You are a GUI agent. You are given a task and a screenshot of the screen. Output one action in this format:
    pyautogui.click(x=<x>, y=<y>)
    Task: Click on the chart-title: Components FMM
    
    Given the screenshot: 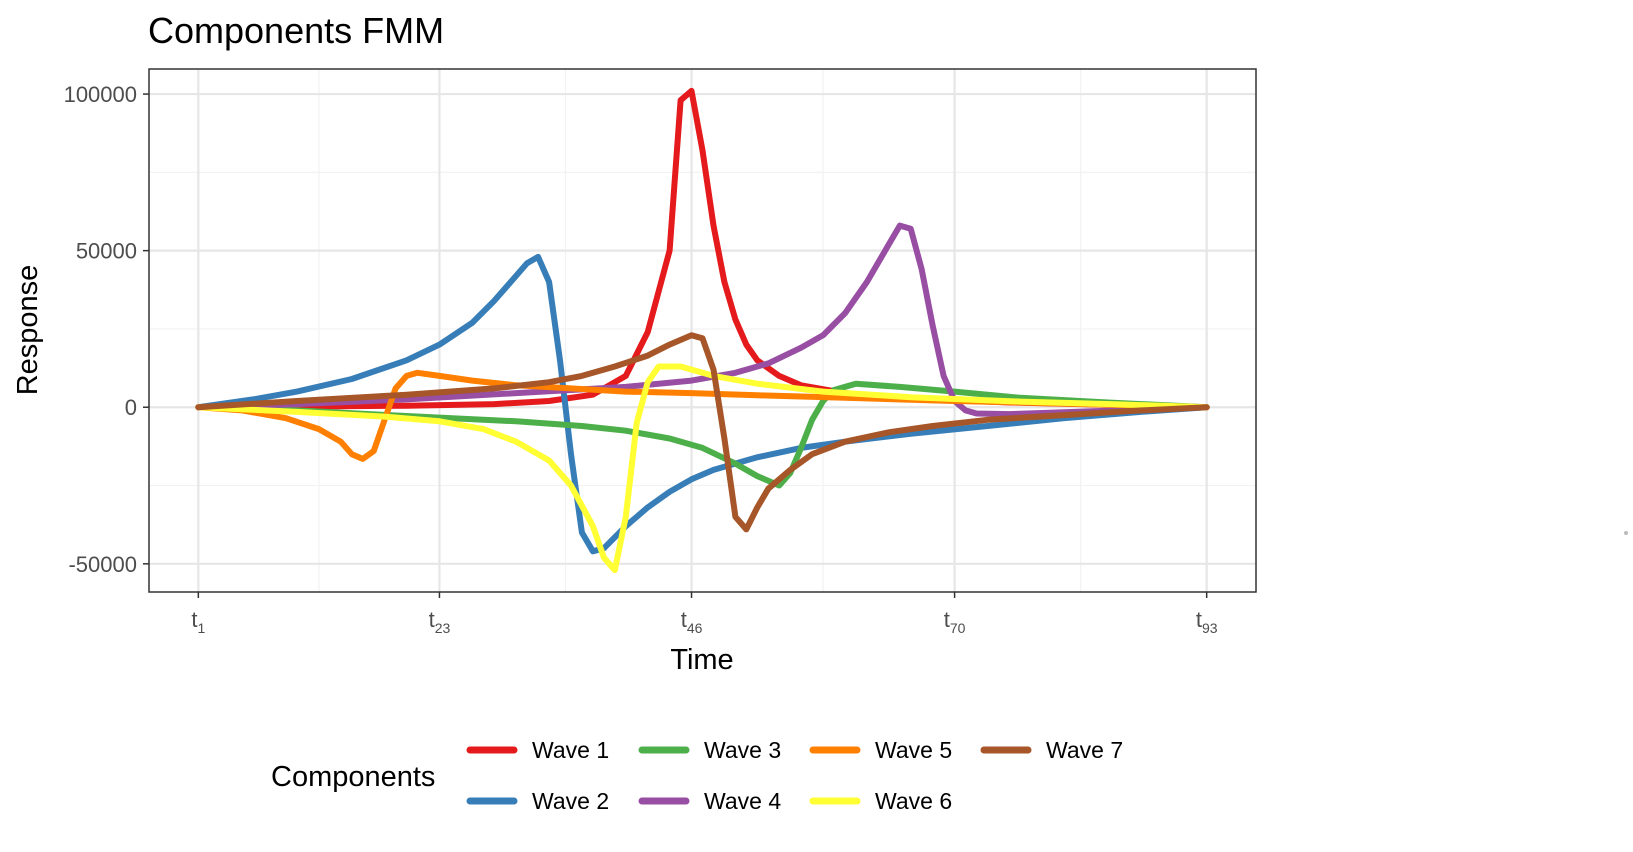 What is the action you would take?
    pyautogui.click(x=296, y=30)
    